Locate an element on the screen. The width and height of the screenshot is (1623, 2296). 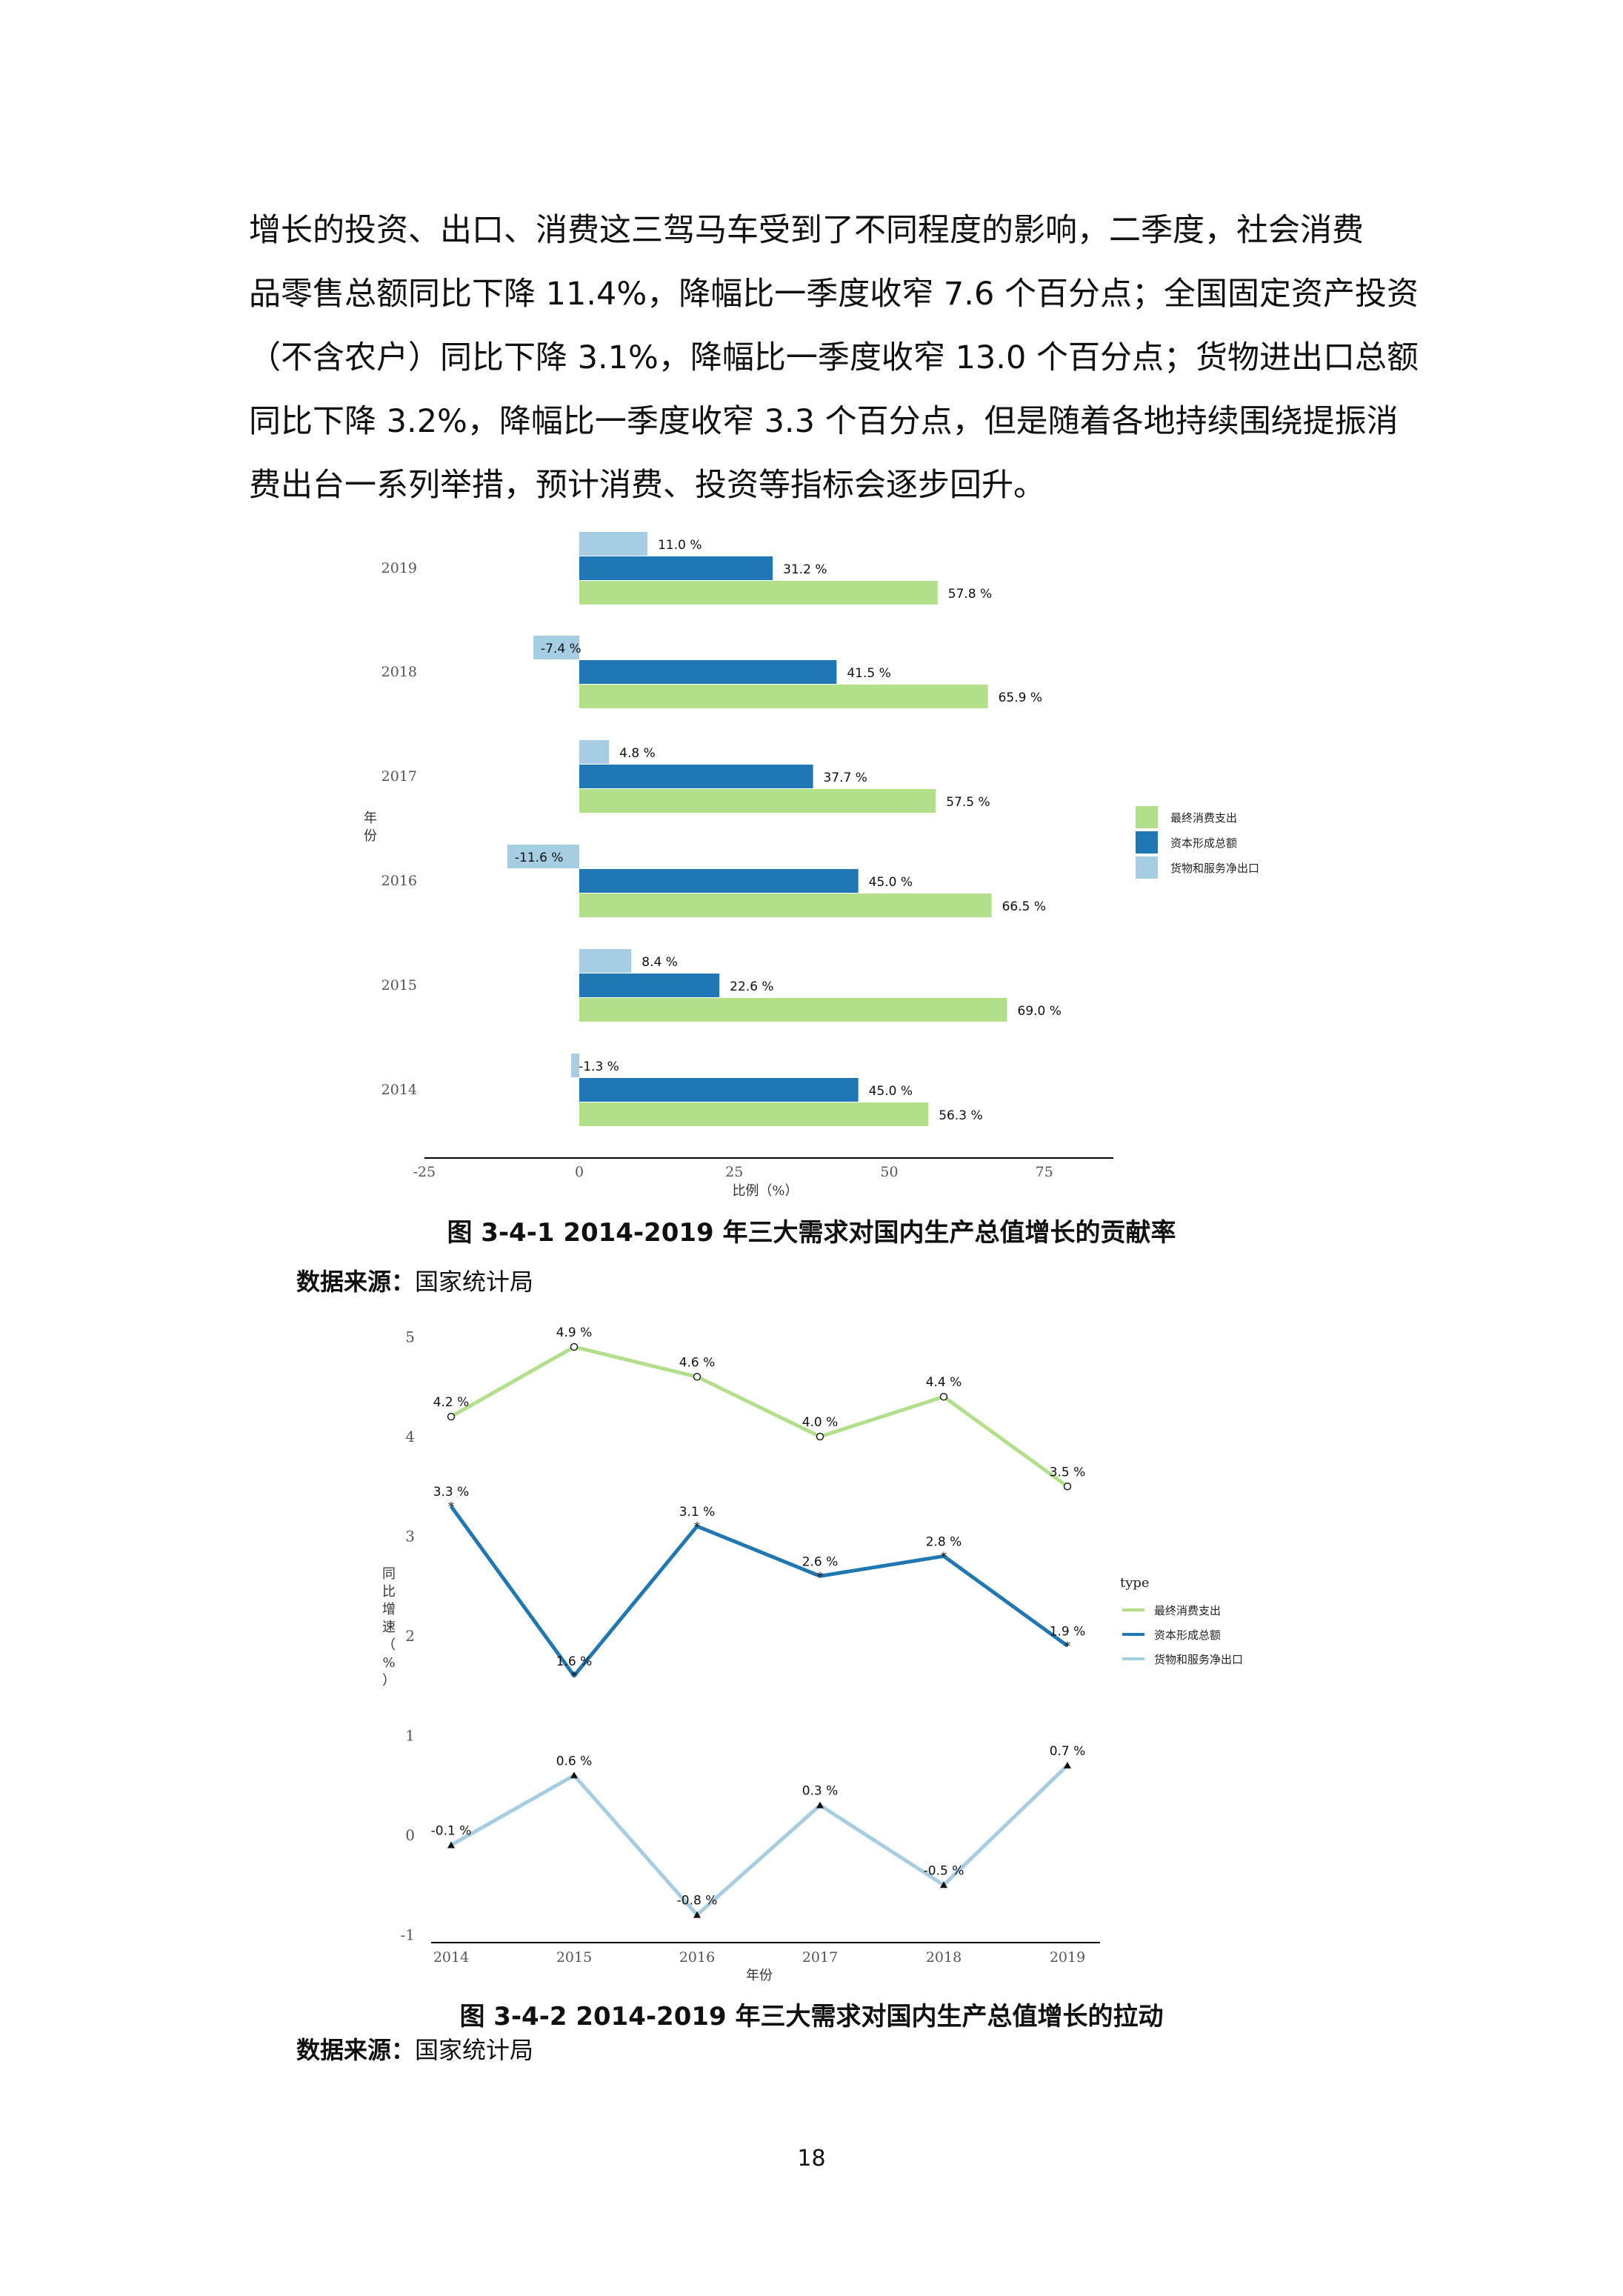
page-number: 18 is located at coordinates (811, 2159).